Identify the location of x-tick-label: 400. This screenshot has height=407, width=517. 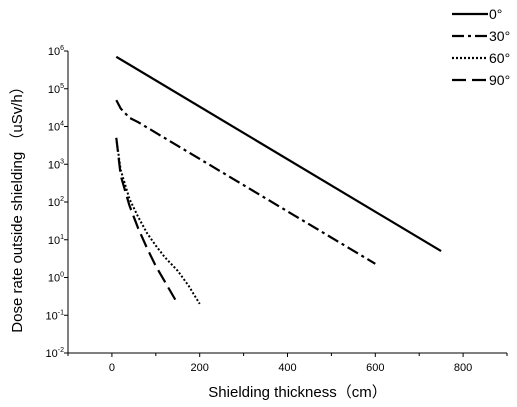
(287, 368).